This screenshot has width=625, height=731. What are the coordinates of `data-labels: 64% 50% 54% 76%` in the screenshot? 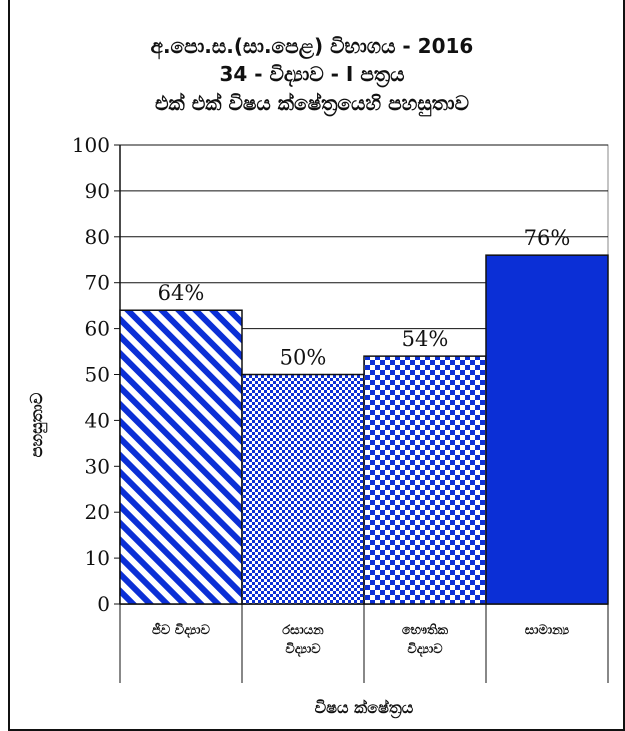 It's located at (364, 297).